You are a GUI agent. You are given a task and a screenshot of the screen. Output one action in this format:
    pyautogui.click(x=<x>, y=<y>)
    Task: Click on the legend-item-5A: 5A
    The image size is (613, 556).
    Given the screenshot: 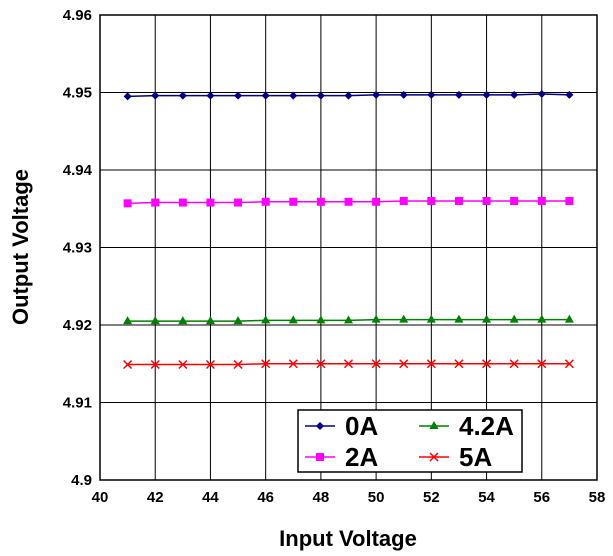 What is the action you would take?
    pyautogui.click(x=455, y=457)
    